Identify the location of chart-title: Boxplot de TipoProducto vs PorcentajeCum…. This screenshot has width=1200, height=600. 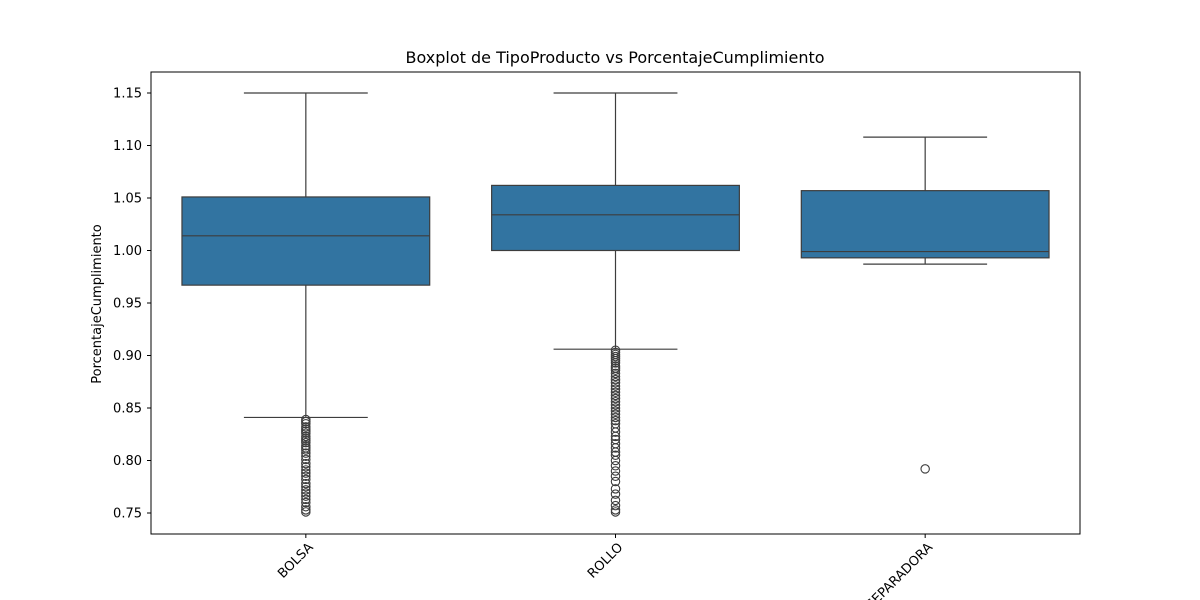
(614, 57).